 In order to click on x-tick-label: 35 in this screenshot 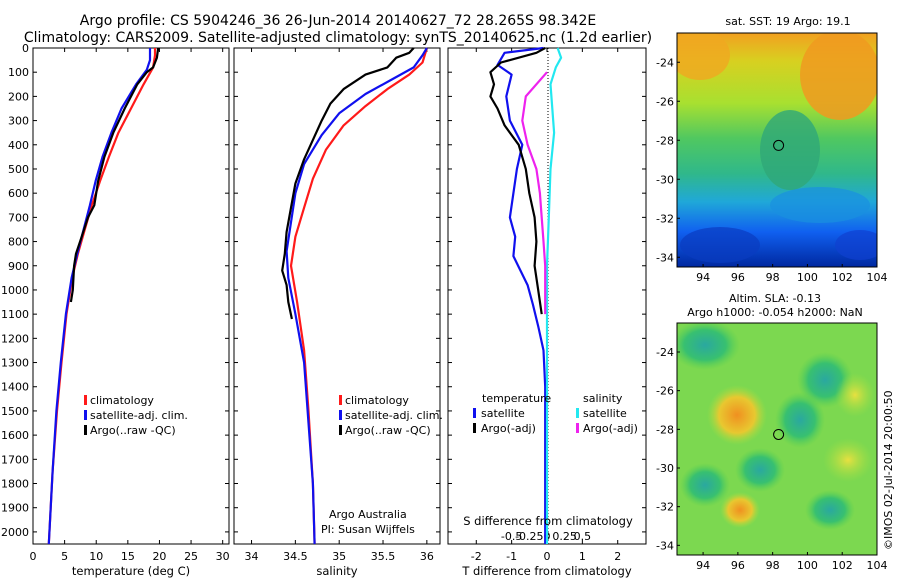, I will do `click(339, 556)`.